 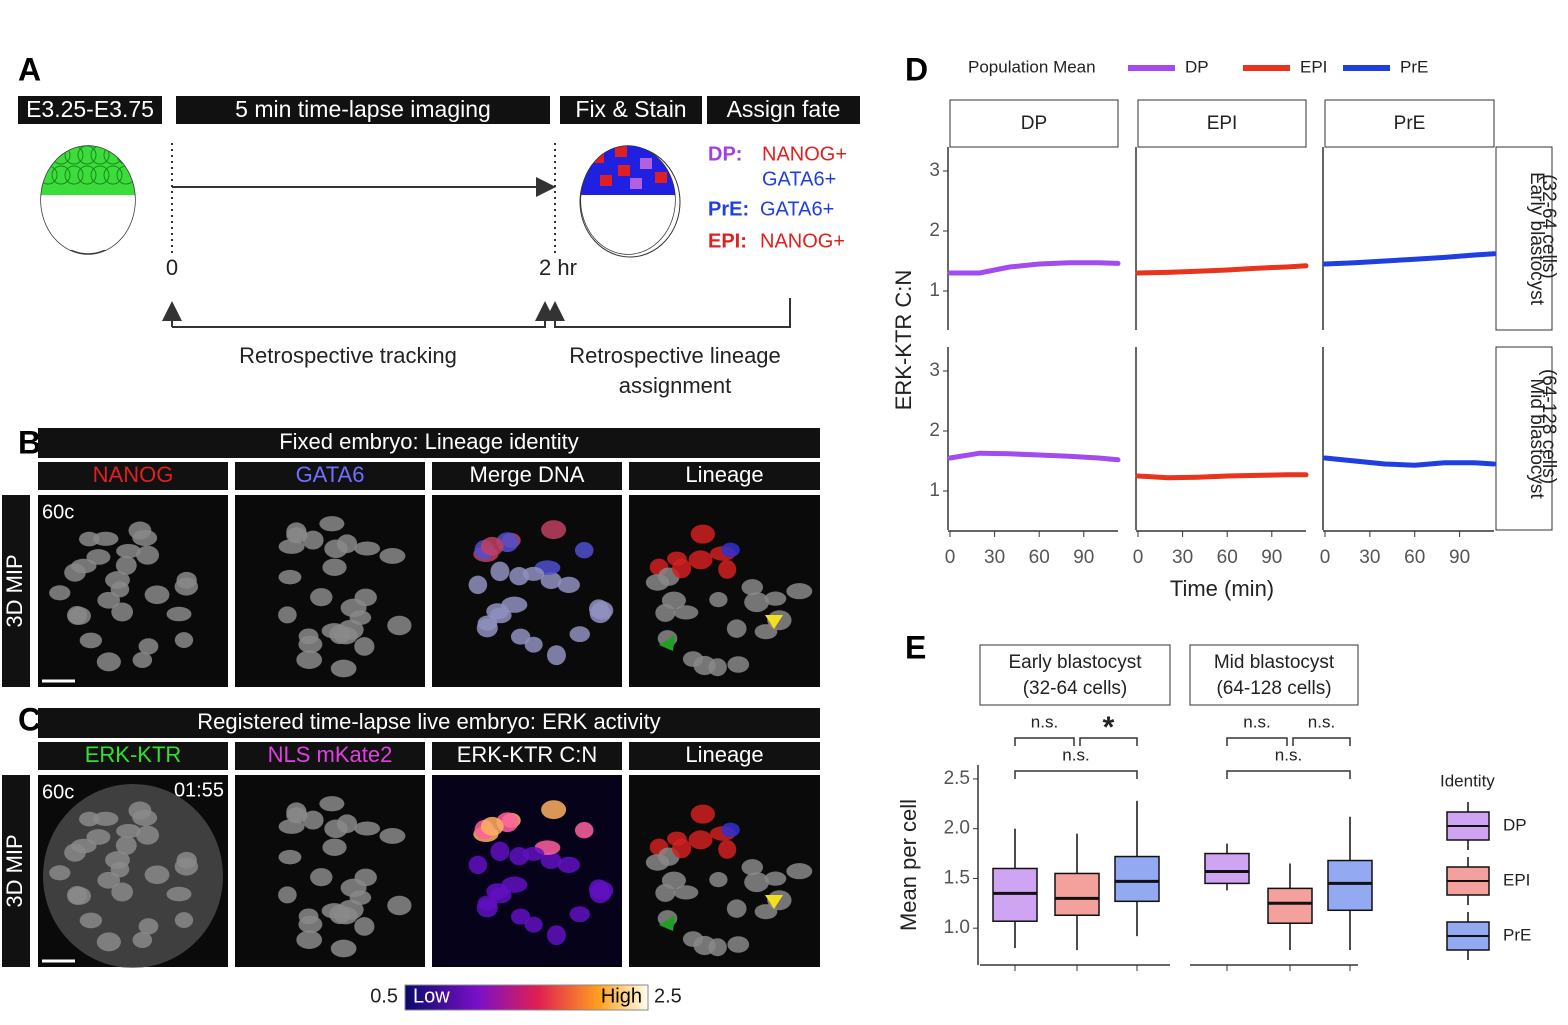 What do you see at coordinates (29, 69) in the screenshot?
I see `panel-label: A` at bounding box center [29, 69].